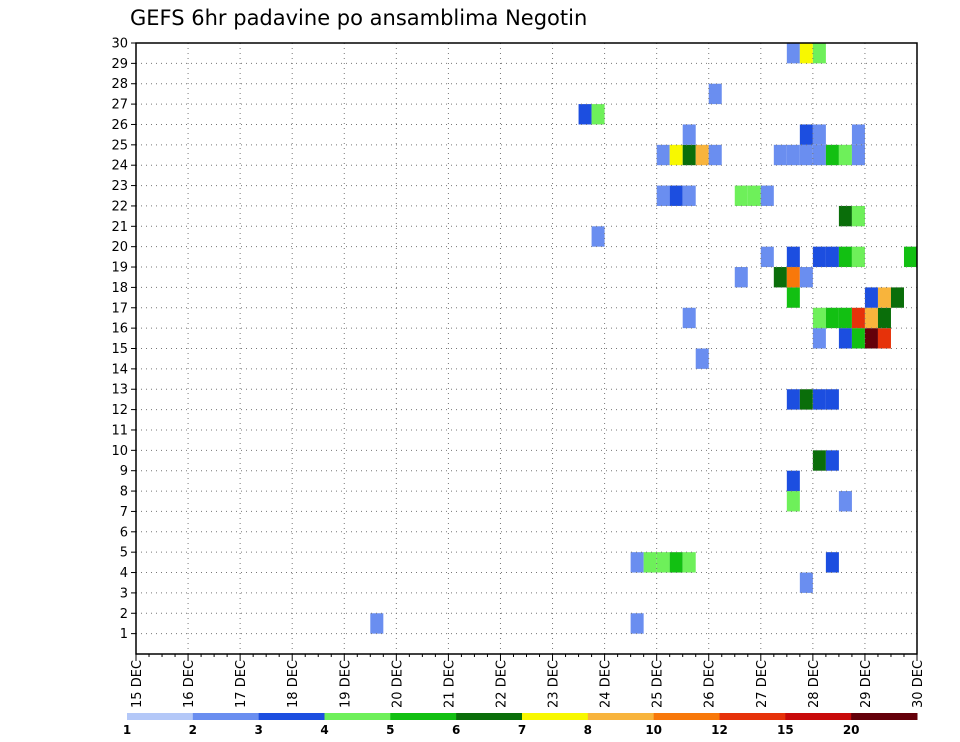  Describe the element at coordinates (588, 730) in the screenshot. I see `legend-label: 8` at that location.